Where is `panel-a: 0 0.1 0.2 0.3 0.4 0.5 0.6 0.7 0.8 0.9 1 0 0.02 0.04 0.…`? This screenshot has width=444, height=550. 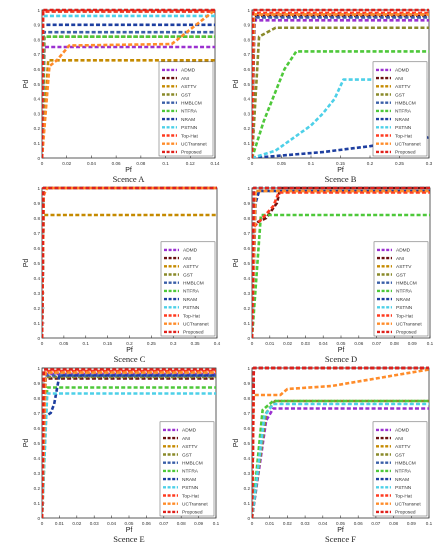 panel-a: 0 0.1 0.2 0.3 0.4 0.5 0.6 0.7 0.8 0.9 1 0 0.02 0.04 0.… is located at coordinates (121, 96).